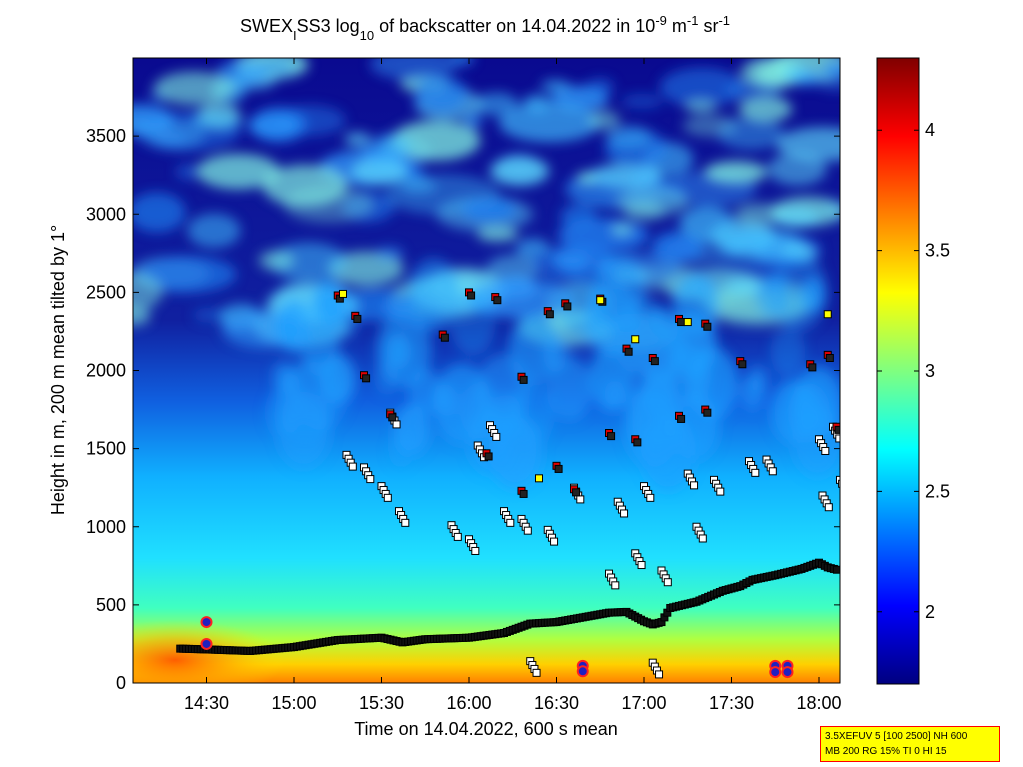 The width and height of the screenshot is (1023, 767). What do you see at coordinates (468, 703) in the screenshot?
I see `x-tick-label: 16:00` at bounding box center [468, 703].